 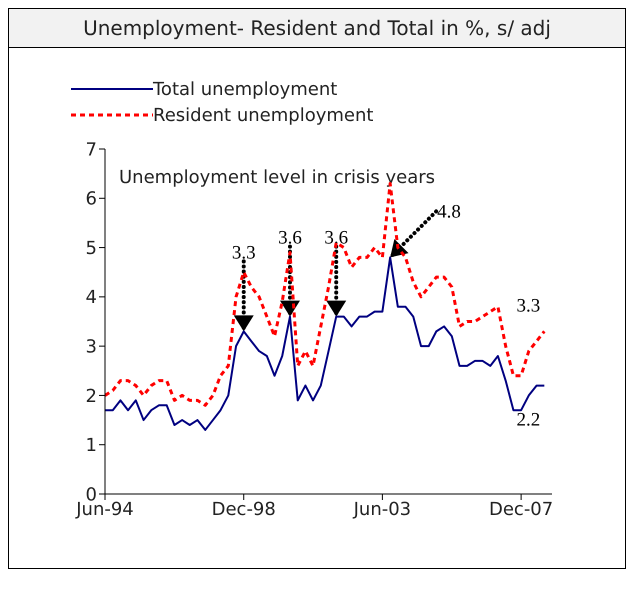 I want to click on chart-title: Unemployment- Resident and Total in %, s/ adj, so click(x=317, y=28).